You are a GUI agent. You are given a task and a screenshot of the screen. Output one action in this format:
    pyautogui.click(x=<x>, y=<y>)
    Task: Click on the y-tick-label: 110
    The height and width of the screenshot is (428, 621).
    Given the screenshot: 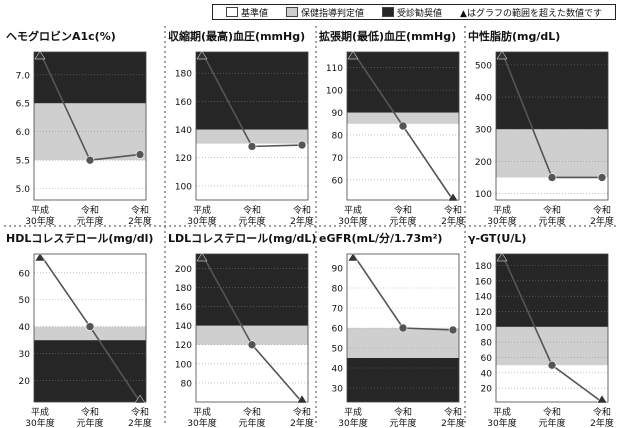 What is the action you would take?
    pyautogui.click(x=334, y=69)
    